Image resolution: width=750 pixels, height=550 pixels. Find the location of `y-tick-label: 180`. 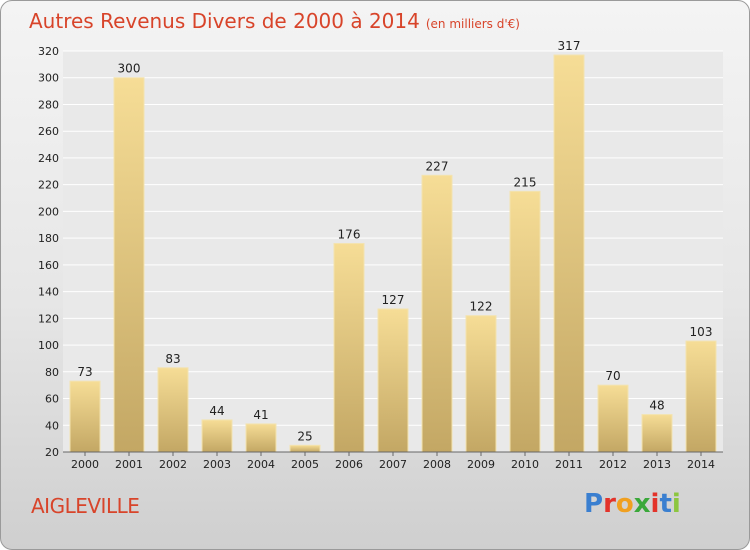

y-tick-label: 180 is located at coordinates (48, 238).